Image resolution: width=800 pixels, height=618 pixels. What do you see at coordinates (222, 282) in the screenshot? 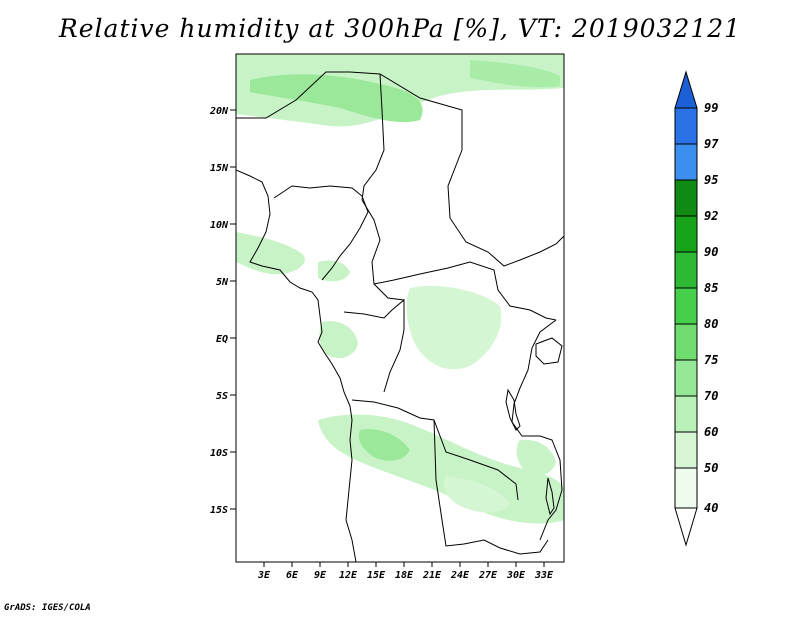
I see `lat-label: 5N` at bounding box center [222, 282].